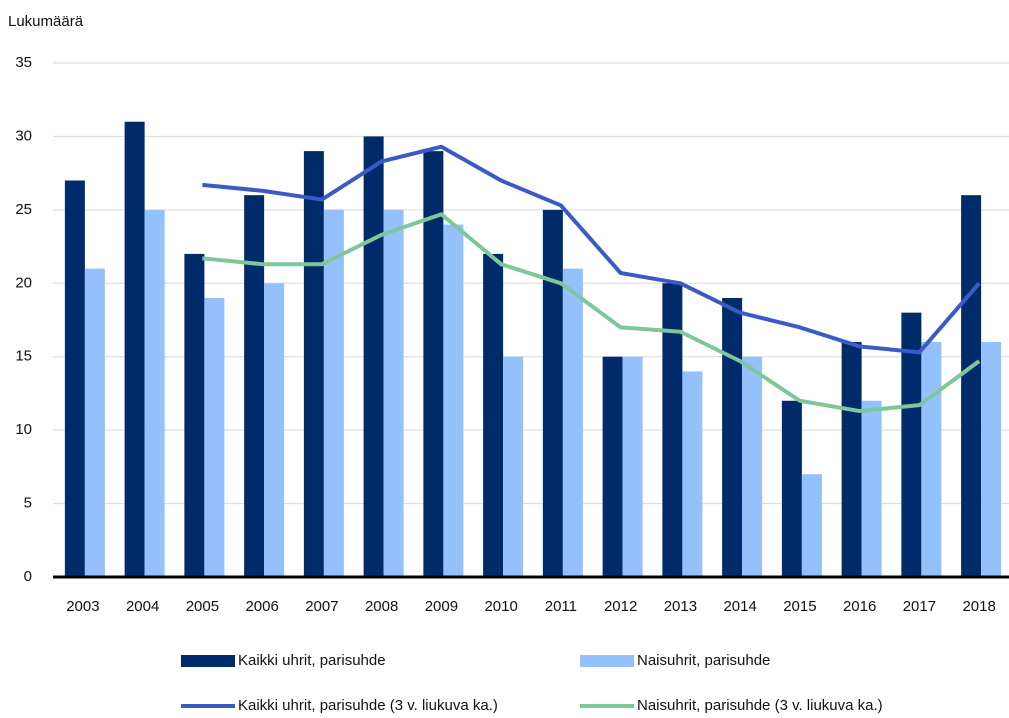 The image size is (1009, 718). What do you see at coordinates (500, 606) in the screenshot?
I see `x-tick-label: 2010` at bounding box center [500, 606].